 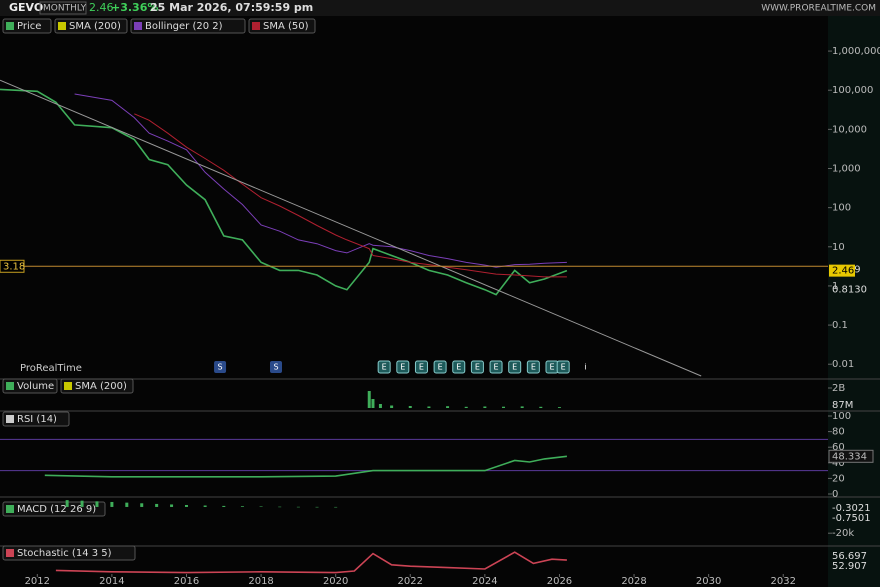 What do you see at coordinates (849, 566) in the screenshot?
I see `last-value-label: 52.907` at bounding box center [849, 566].